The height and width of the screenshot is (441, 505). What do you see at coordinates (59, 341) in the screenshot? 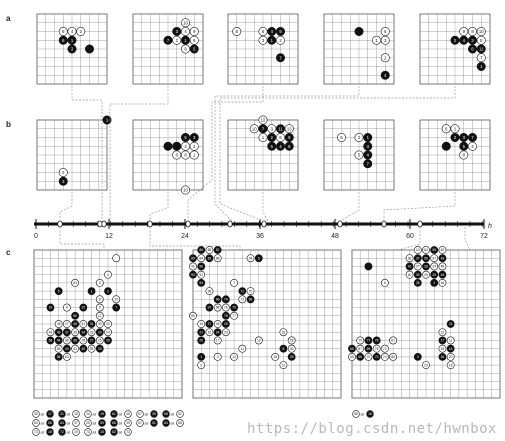
I see `move-number: 44` at bounding box center [59, 341].